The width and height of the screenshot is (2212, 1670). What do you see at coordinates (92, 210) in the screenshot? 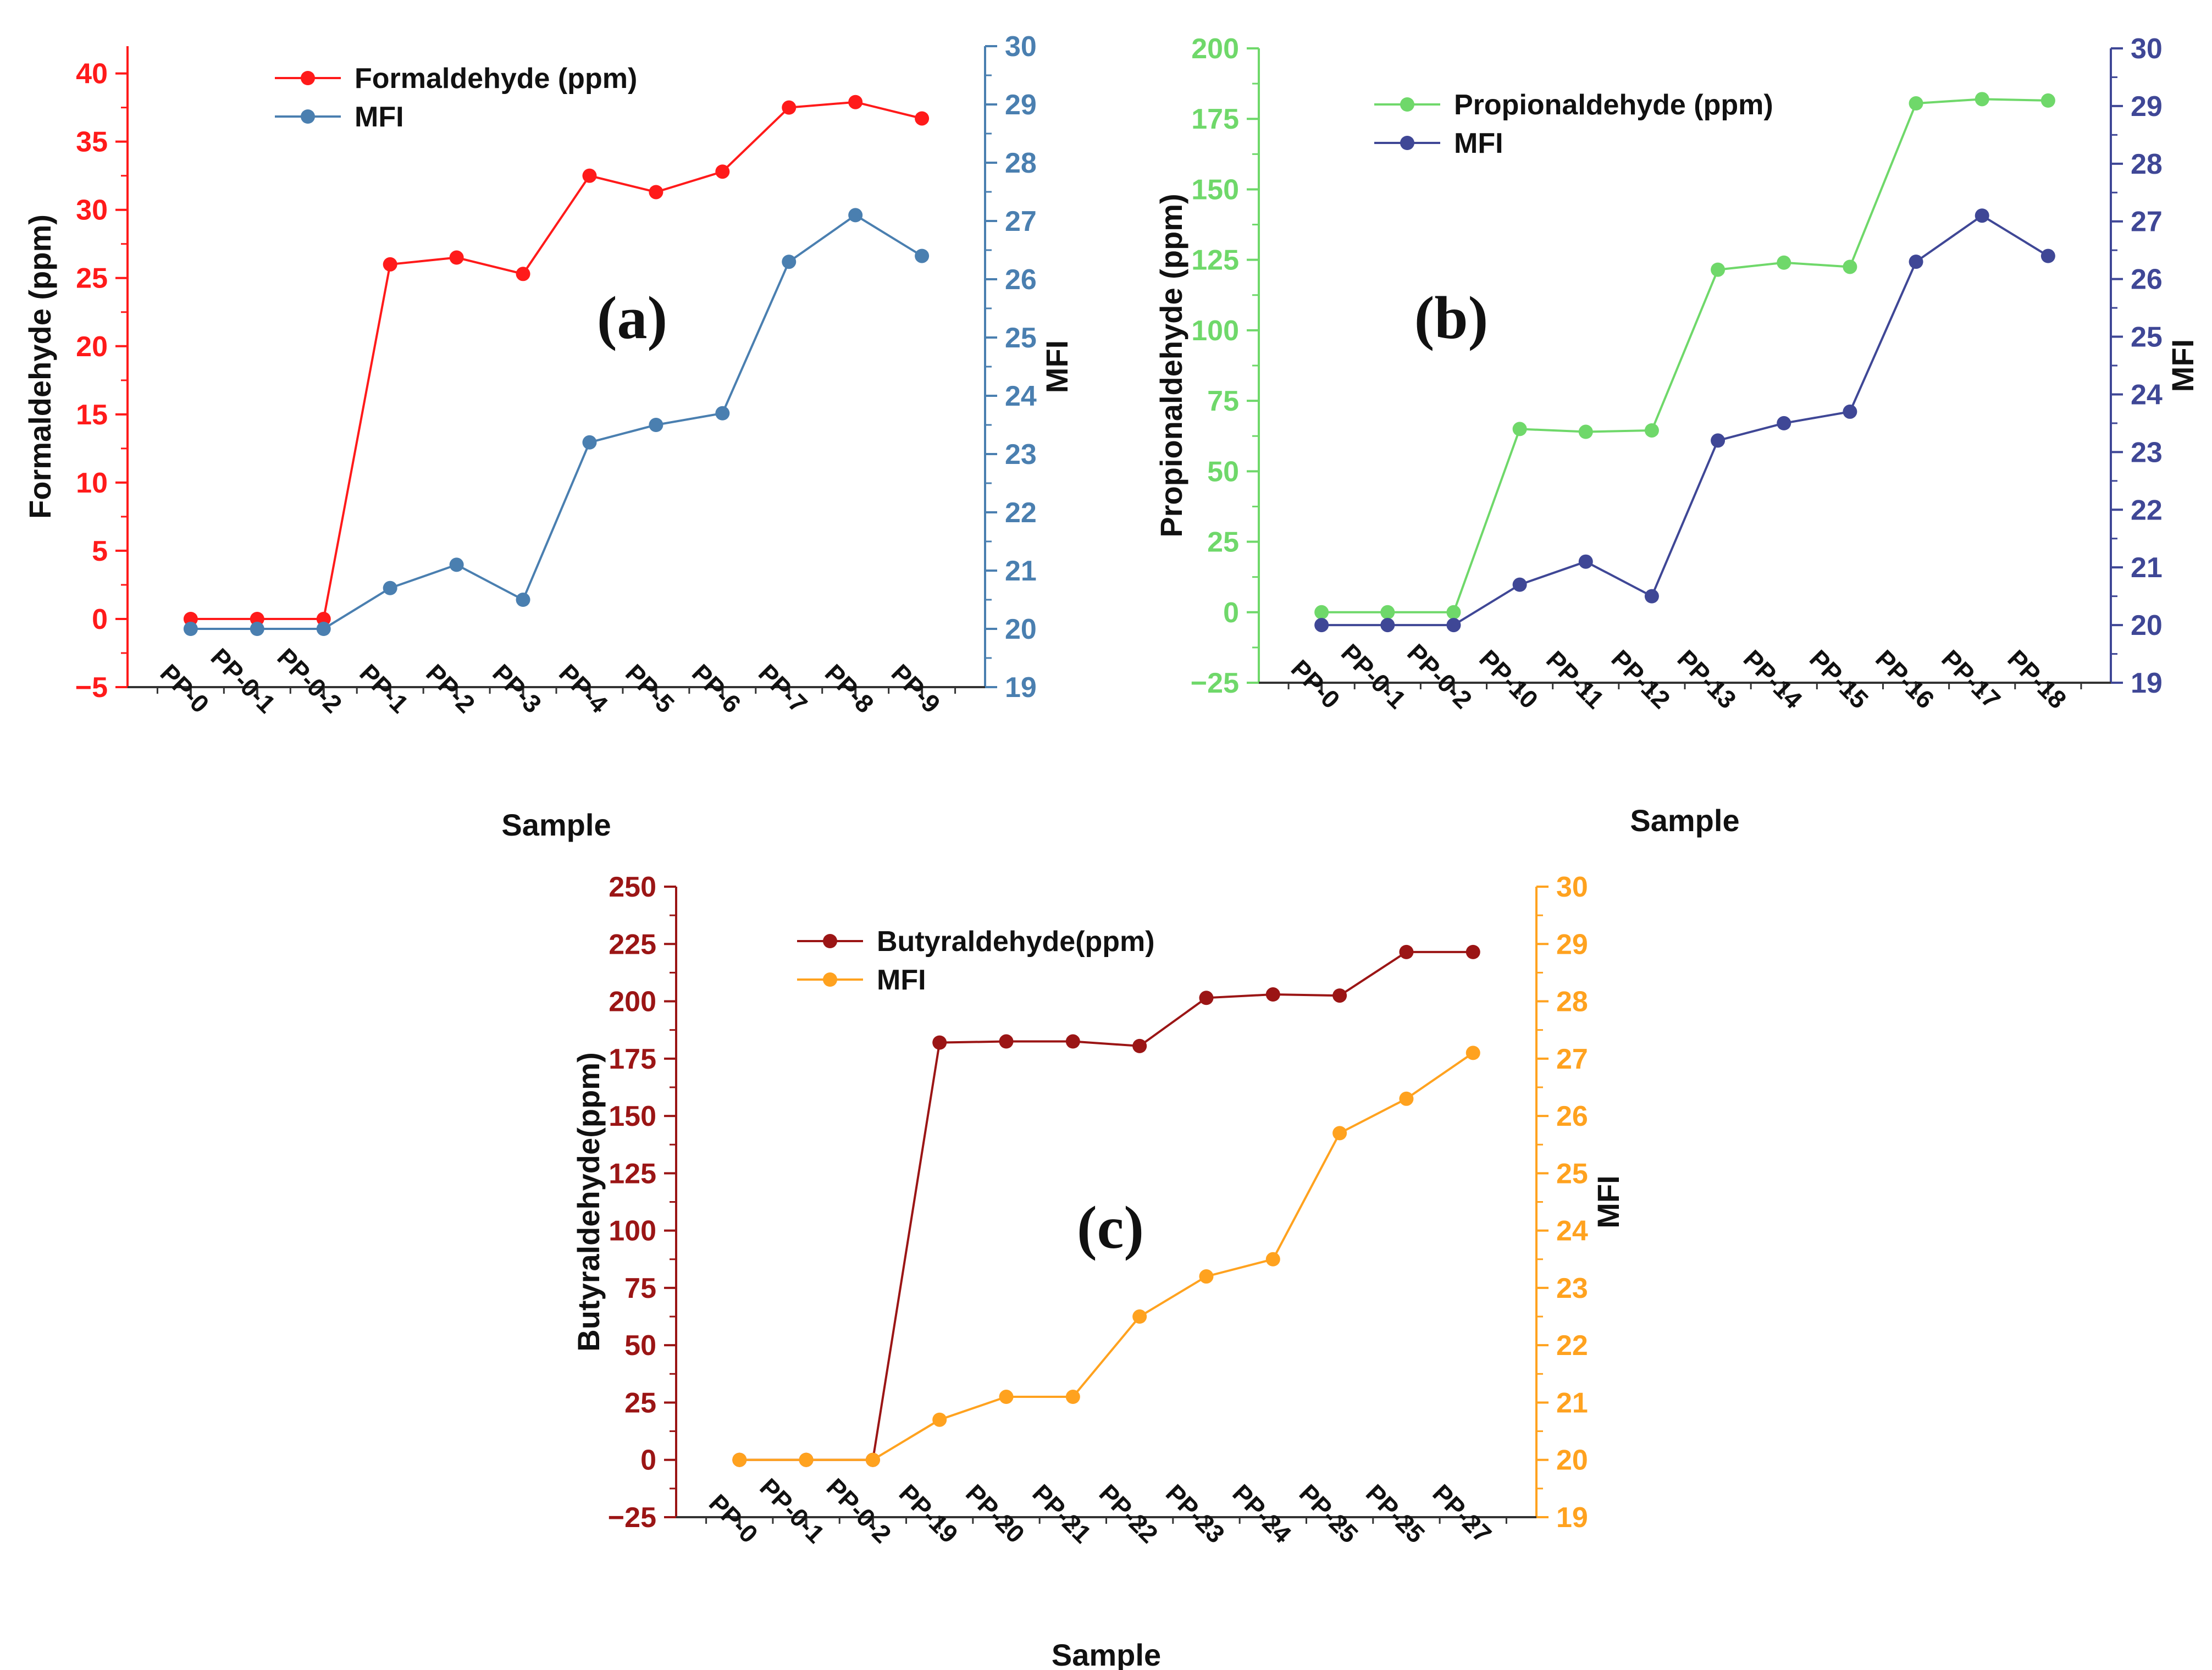
I see `left-tick-label: 30` at bounding box center [92, 210].